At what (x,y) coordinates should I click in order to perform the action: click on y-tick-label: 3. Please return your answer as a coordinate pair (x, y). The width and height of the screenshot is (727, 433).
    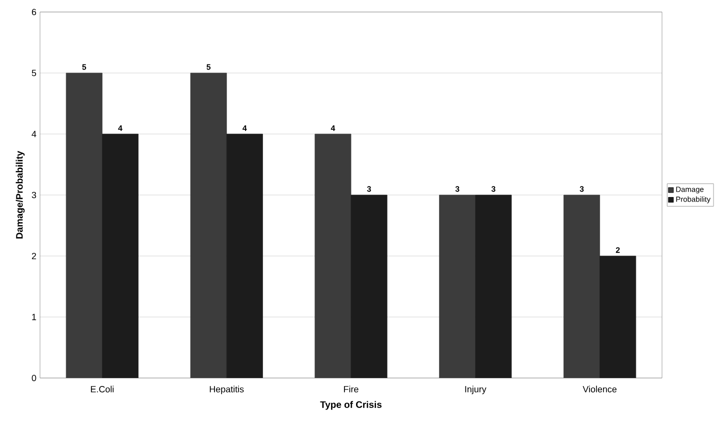
    Looking at the image, I should click on (34, 195).